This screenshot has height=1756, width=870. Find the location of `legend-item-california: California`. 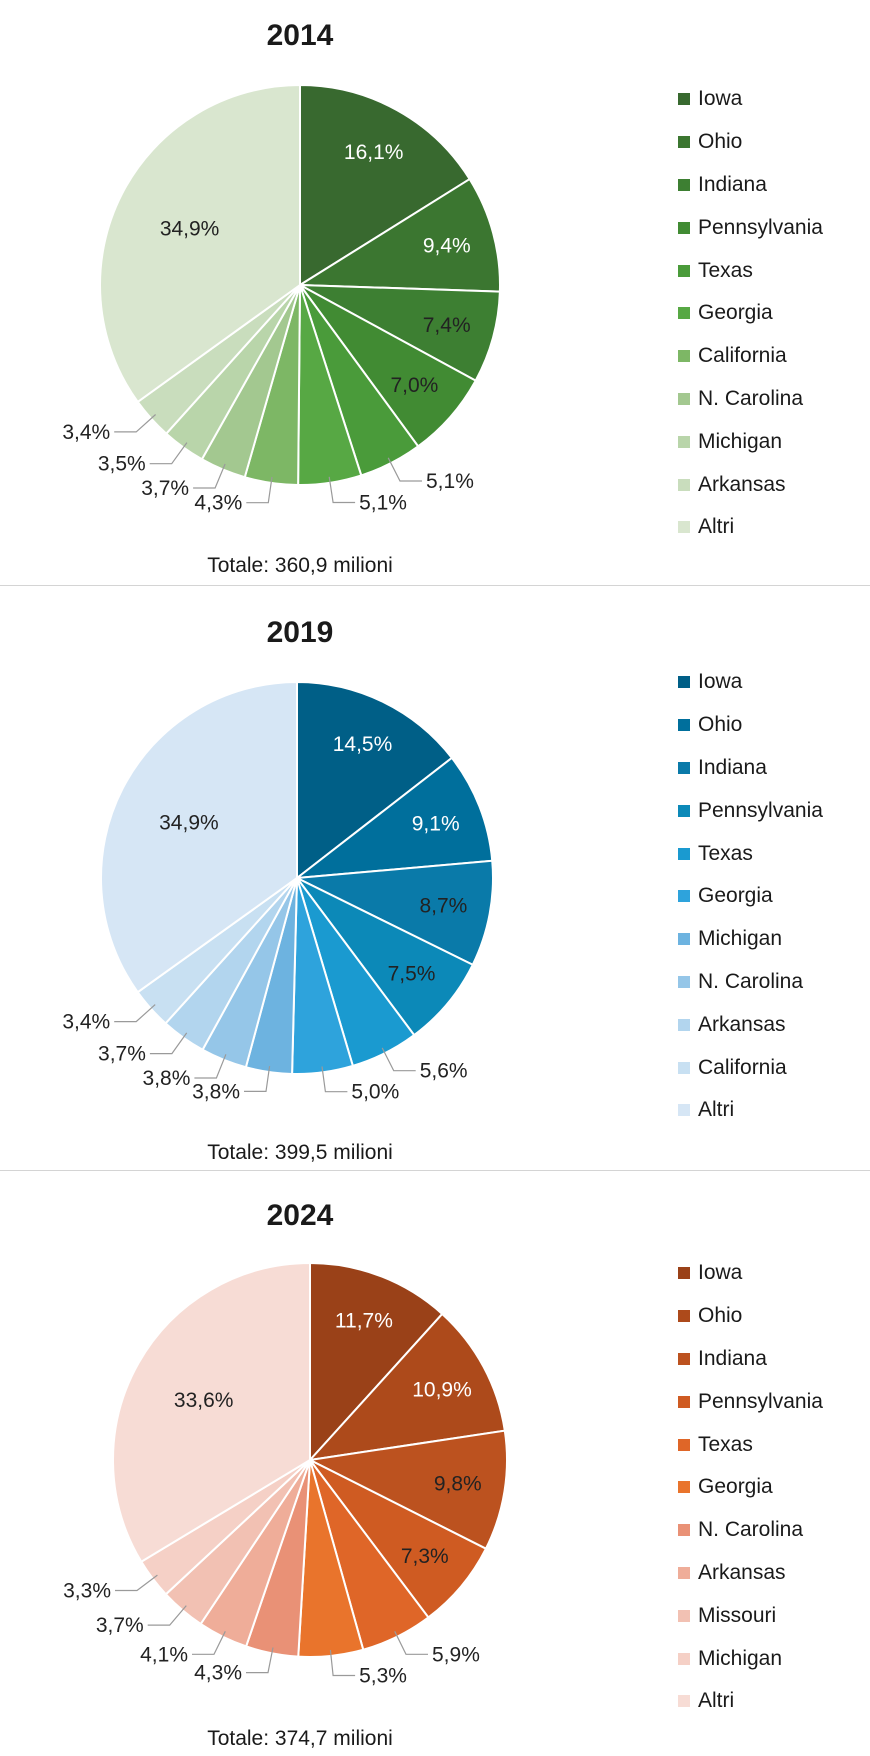

legend-item-california: California is located at coordinates (750, 356).